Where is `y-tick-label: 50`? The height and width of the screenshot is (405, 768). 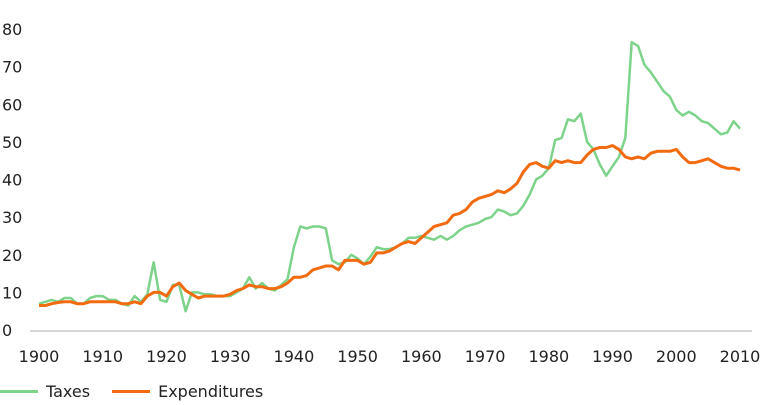 y-tick-label: 50 is located at coordinates (12, 142).